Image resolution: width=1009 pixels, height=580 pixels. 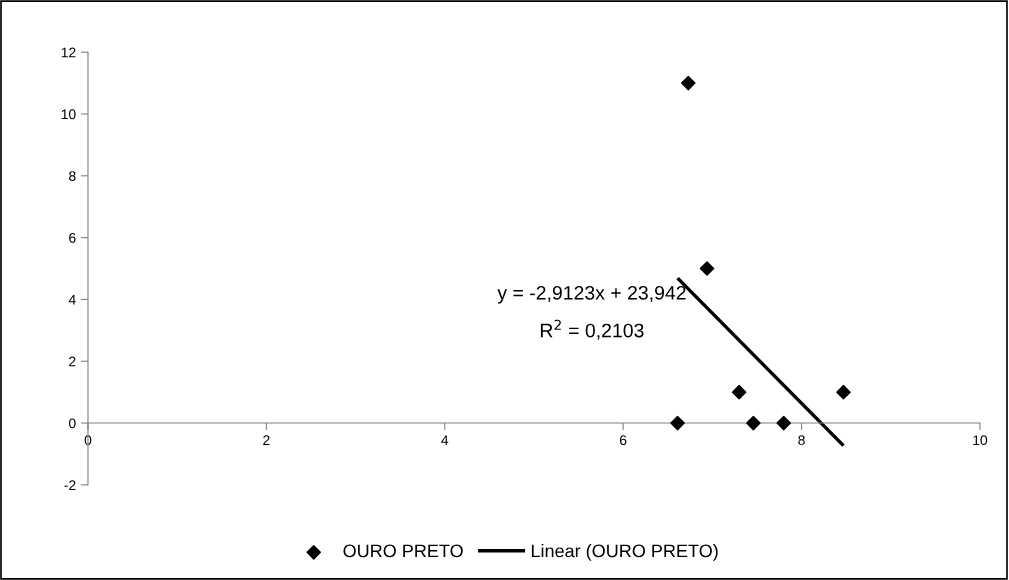 What do you see at coordinates (72, 361) in the screenshot?
I see `y-tick-label: 2` at bounding box center [72, 361].